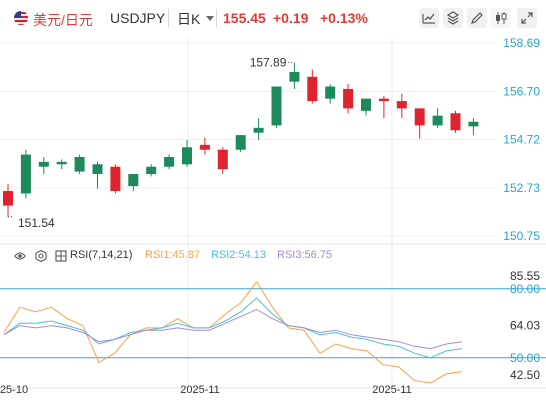 Image resolution: width=546 pixels, height=402 pixels. I want to click on compare-icon, so click(453, 18).